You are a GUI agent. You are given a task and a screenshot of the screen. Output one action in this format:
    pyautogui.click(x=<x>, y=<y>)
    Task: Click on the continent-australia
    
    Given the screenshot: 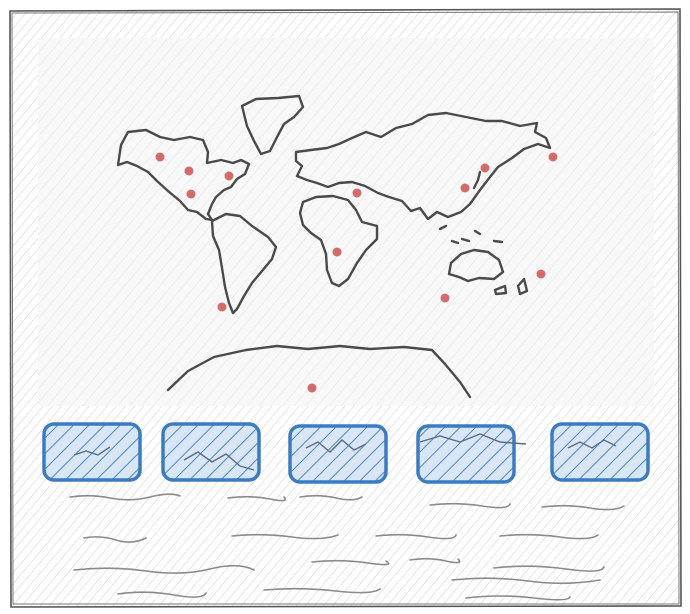 What is the action you would take?
    pyautogui.click(x=476, y=265)
    